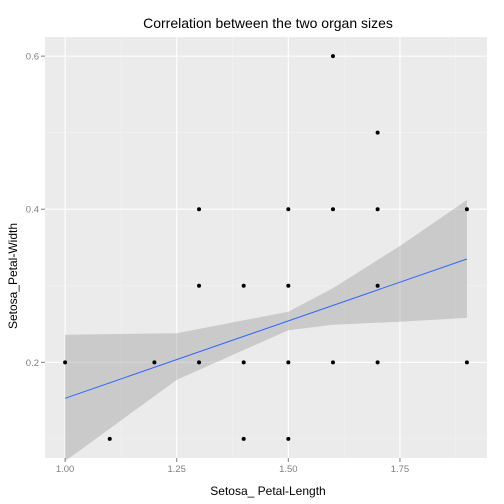 The image size is (504, 504). What do you see at coordinates (65, 469) in the screenshot?
I see `x-tick-label: 1.00` at bounding box center [65, 469].